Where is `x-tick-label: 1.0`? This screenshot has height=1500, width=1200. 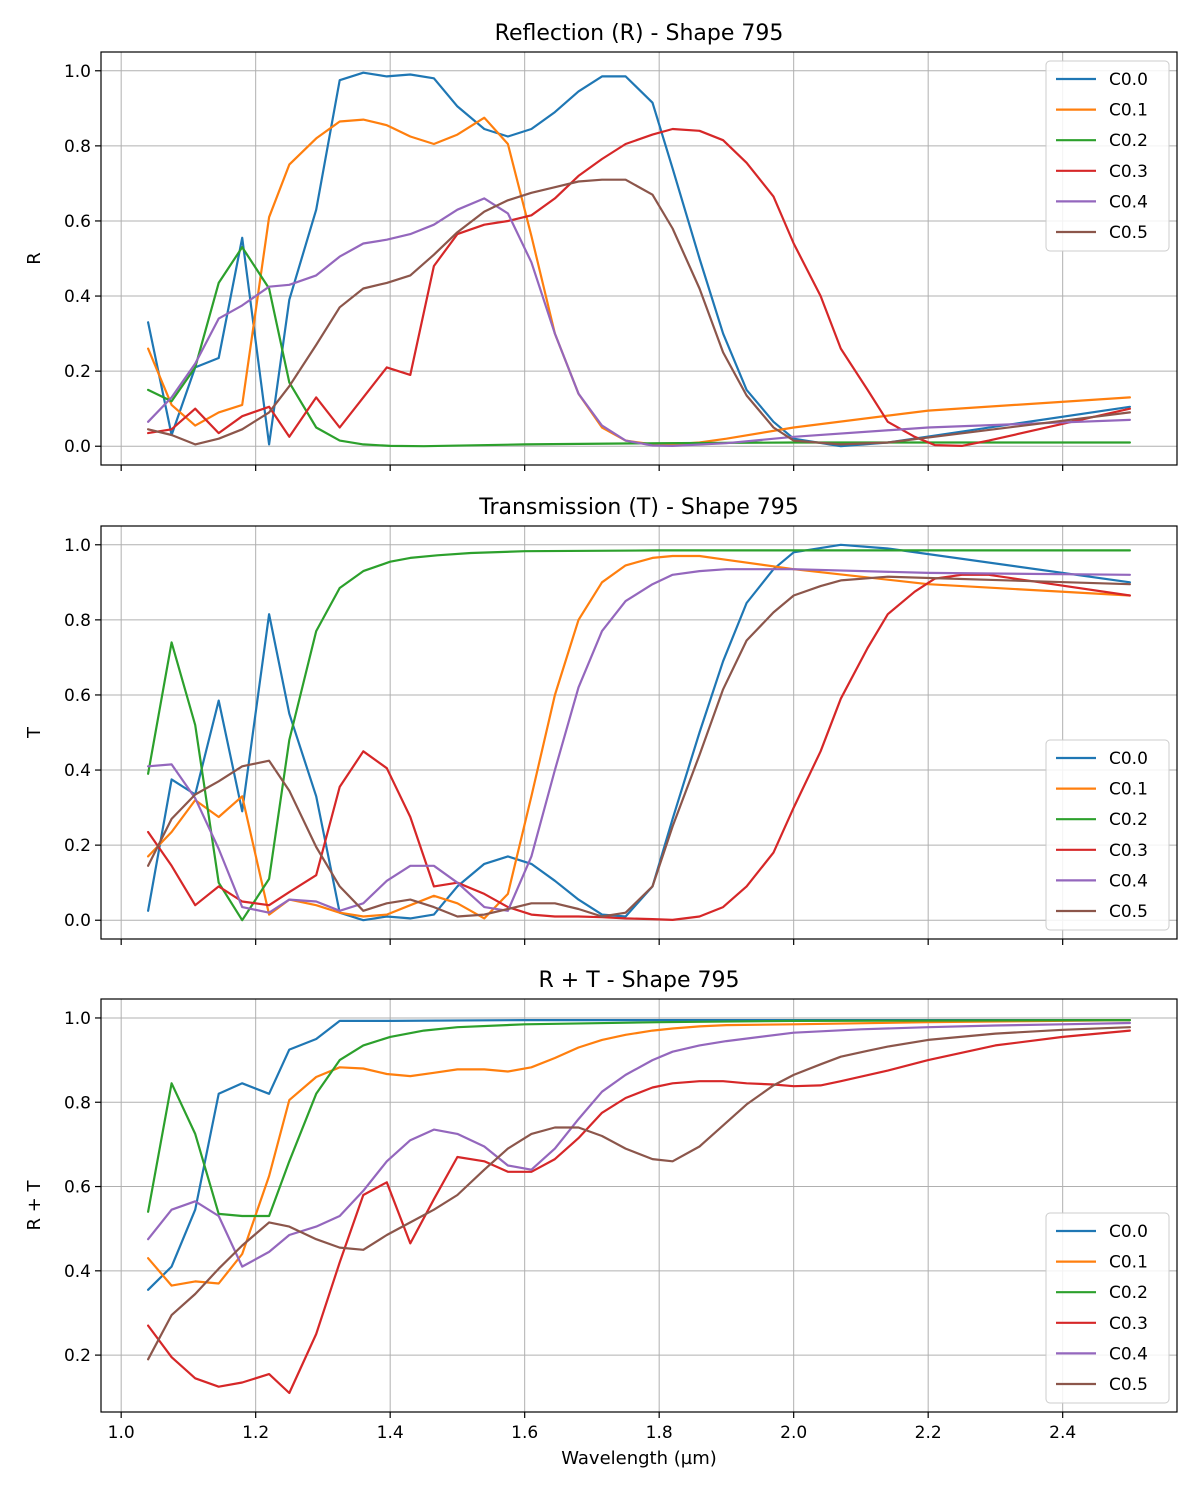
x-tick-label: 1.0 is located at coordinates (121, 1433).